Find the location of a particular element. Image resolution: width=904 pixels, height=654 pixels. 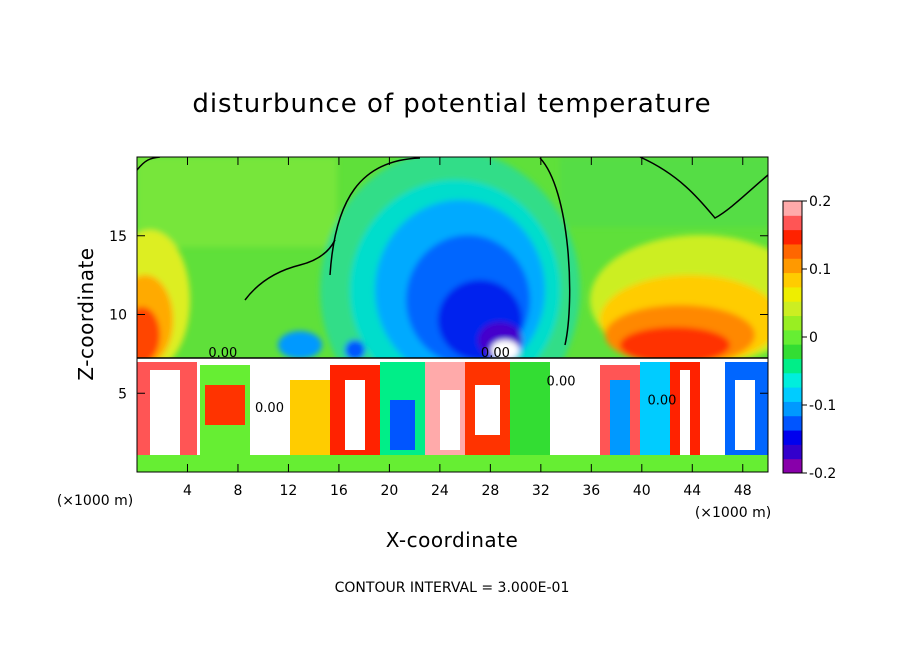

x-tick-label: 40 is located at coordinates (642, 491).